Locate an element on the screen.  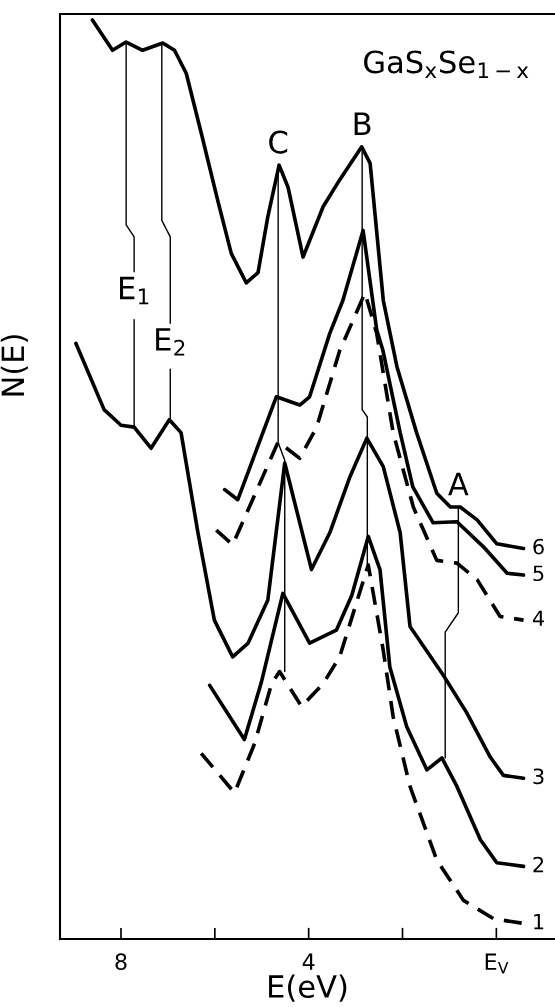
series-label: 6 is located at coordinates (538, 546).